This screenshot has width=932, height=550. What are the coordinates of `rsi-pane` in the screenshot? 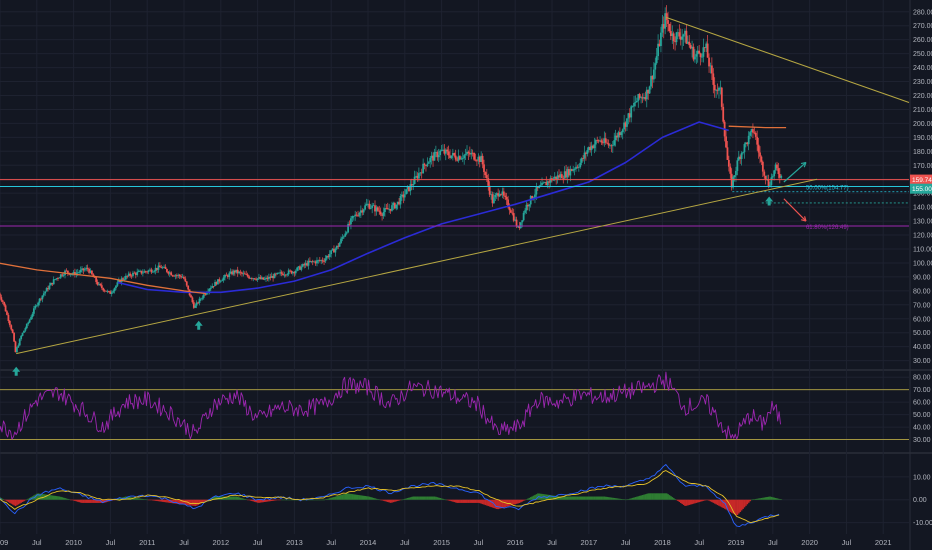 It's located at (454, 405).